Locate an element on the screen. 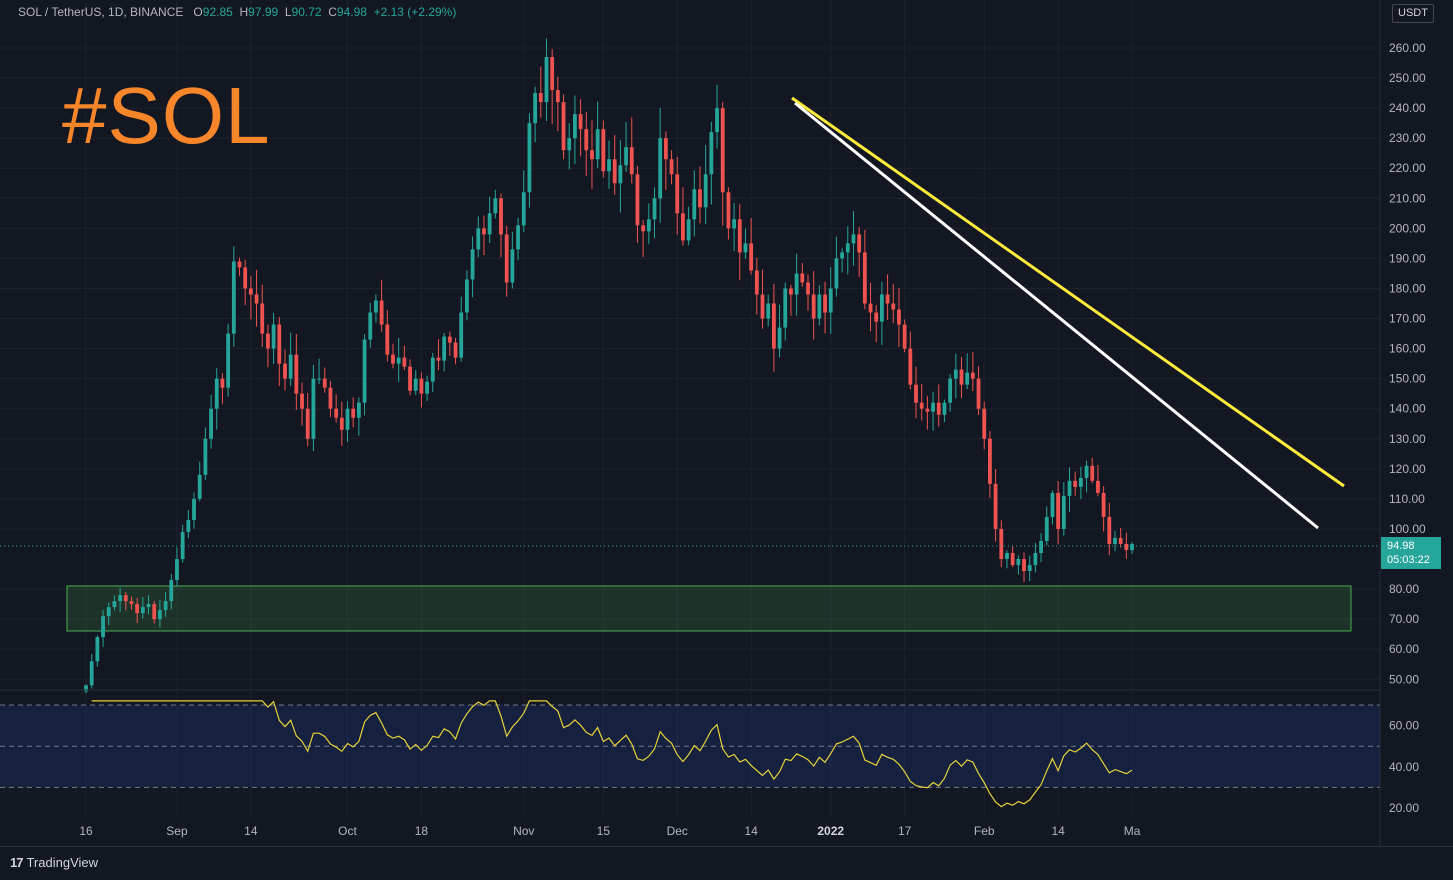 The height and width of the screenshot is (880, 1453). rsi-series-line is located at coordinates (612, 754).